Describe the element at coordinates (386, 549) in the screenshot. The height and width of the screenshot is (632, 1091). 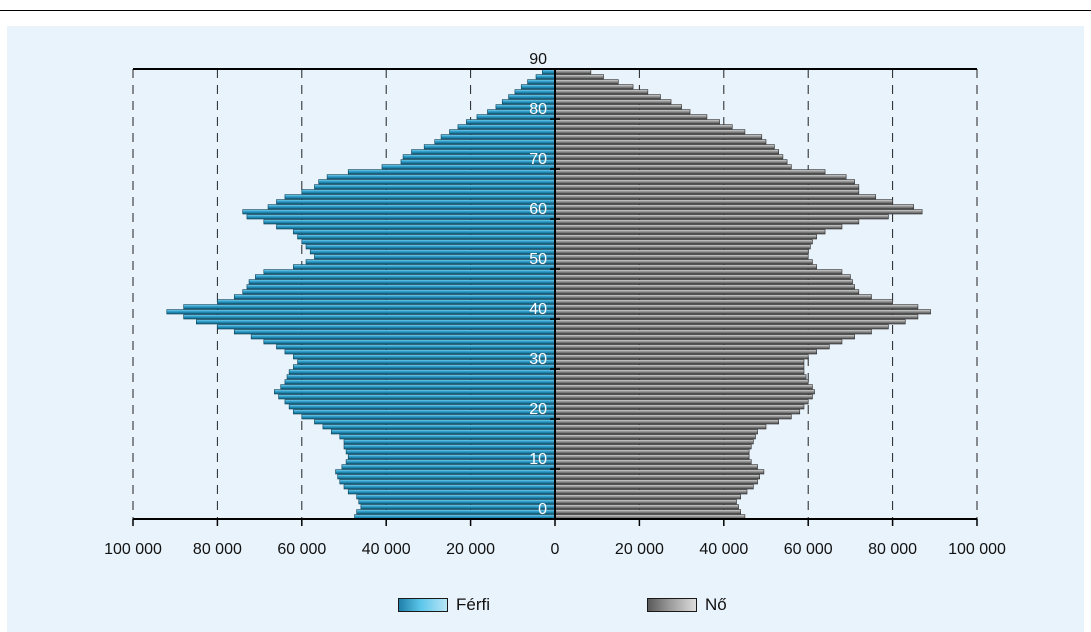
I see `x-tick-label: 40 000` at that location.